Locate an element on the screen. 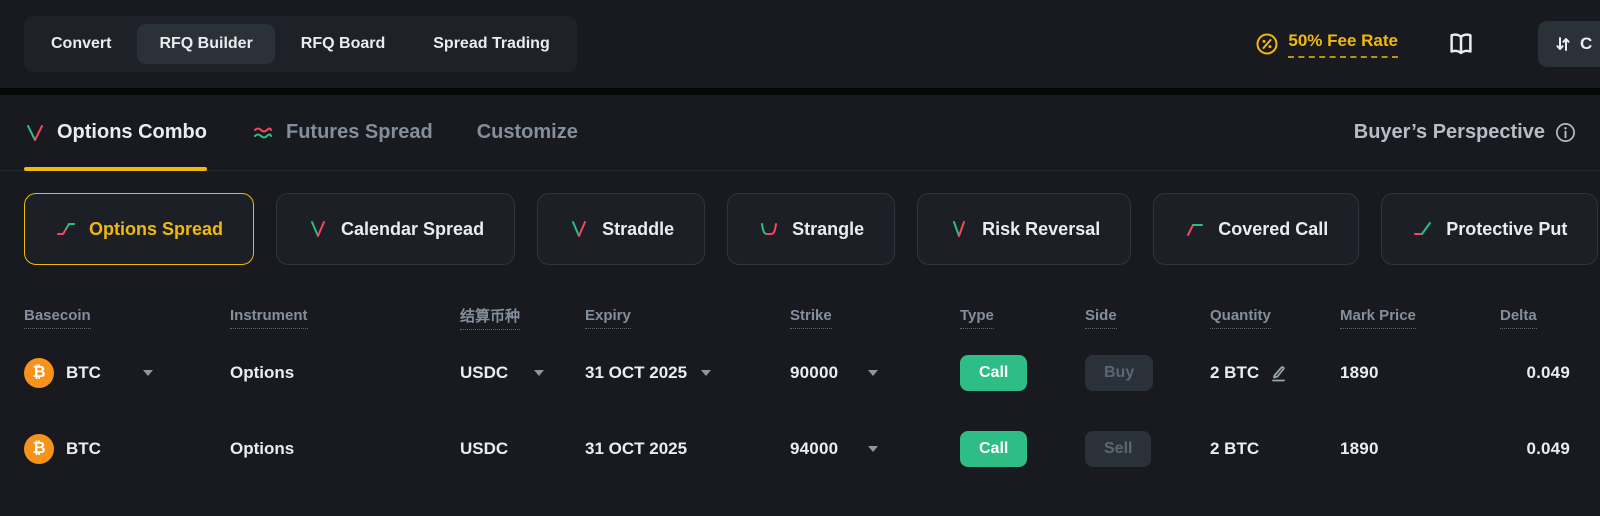 The width and height of the screenshot is (1600, 516). col-header-mark-price: Mark Price is located at coordinates (1378, 317).